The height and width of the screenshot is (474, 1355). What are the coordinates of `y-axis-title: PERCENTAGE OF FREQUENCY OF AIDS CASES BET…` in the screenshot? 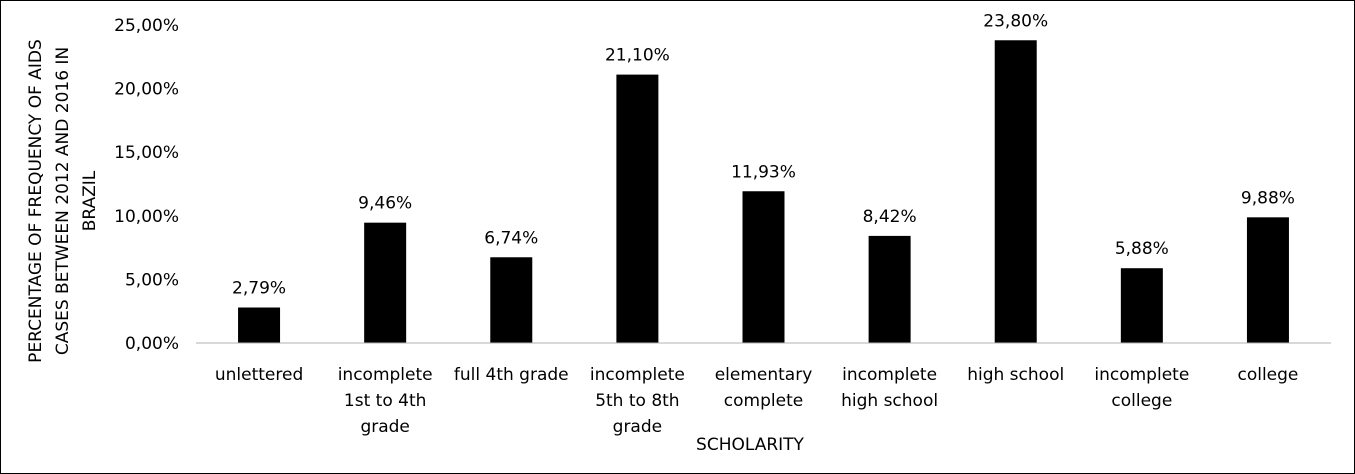 It's located at (63, 201).